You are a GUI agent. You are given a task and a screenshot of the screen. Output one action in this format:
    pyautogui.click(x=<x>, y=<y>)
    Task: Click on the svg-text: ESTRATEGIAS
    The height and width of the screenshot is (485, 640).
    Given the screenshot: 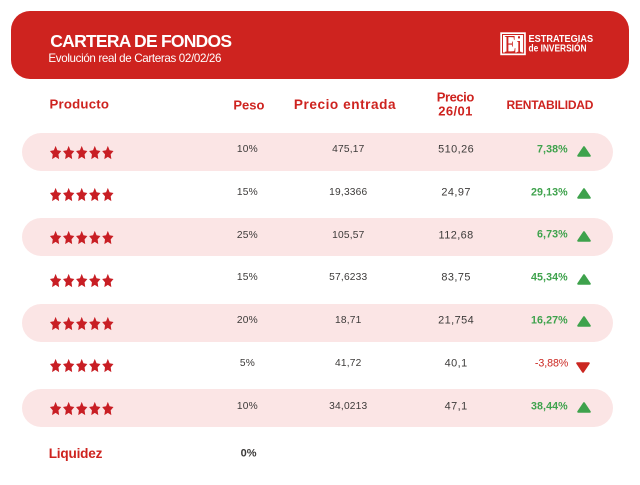 What is the action you would take?
    pyautogui.click(x=560, y=38)
    